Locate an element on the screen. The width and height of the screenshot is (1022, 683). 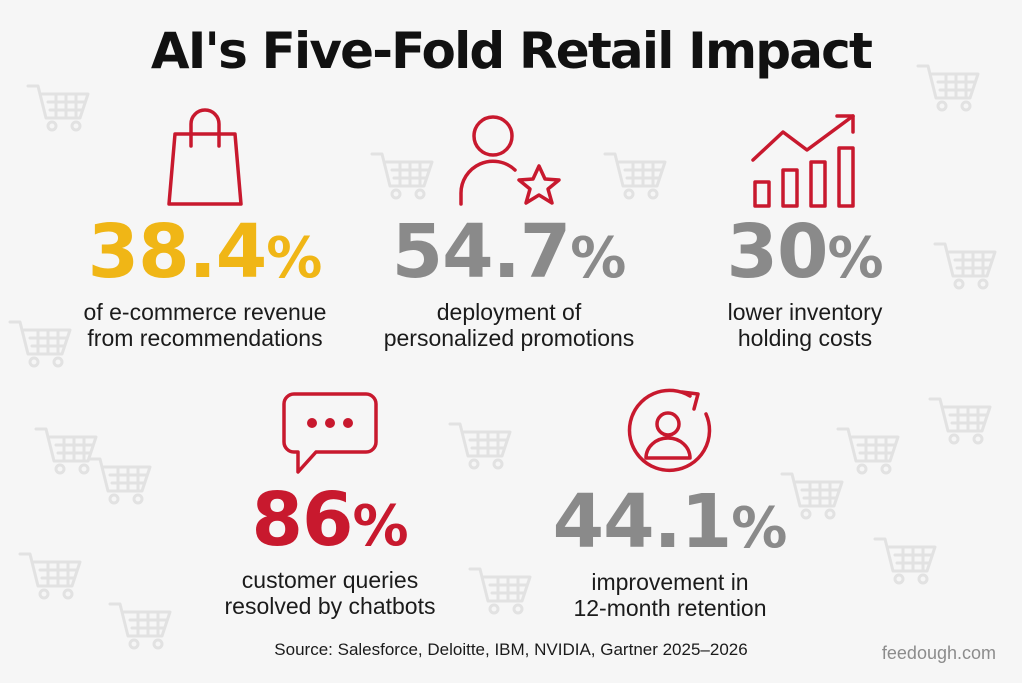
stat-value: 54.7% is located at coordinates (509, 252).